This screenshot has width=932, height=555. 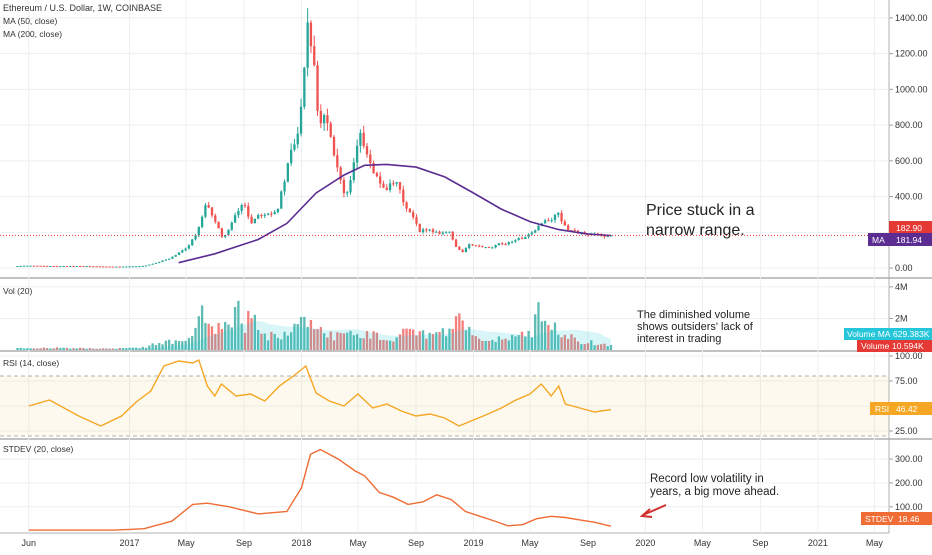 What do you see at coordinates (32, 34) in the screenshot?
I see `ma200-label: MA (200, close)` at bounding box center [32, 34].